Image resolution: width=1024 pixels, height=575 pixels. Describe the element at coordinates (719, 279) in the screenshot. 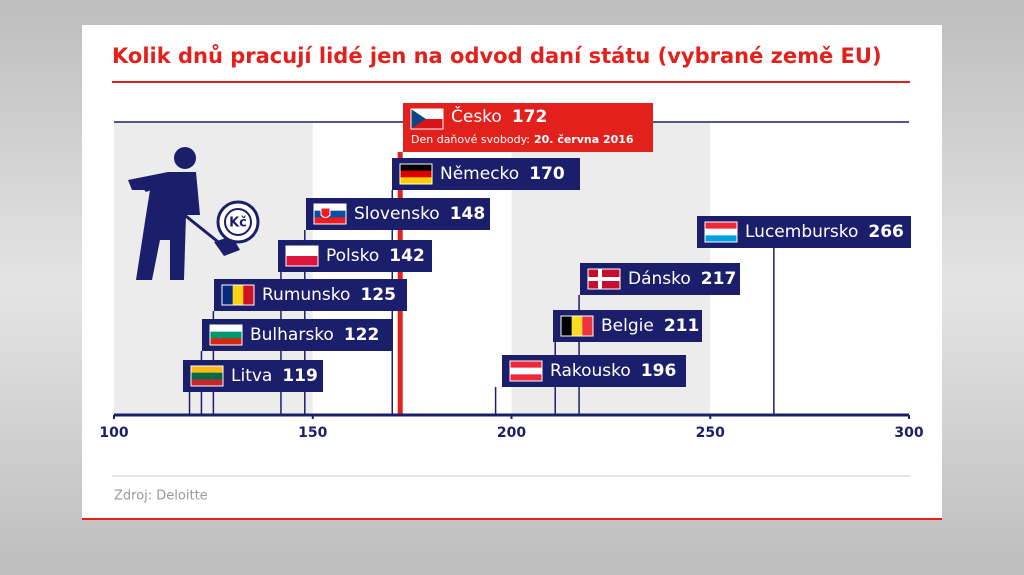

I see `value-label: 217` at that location.